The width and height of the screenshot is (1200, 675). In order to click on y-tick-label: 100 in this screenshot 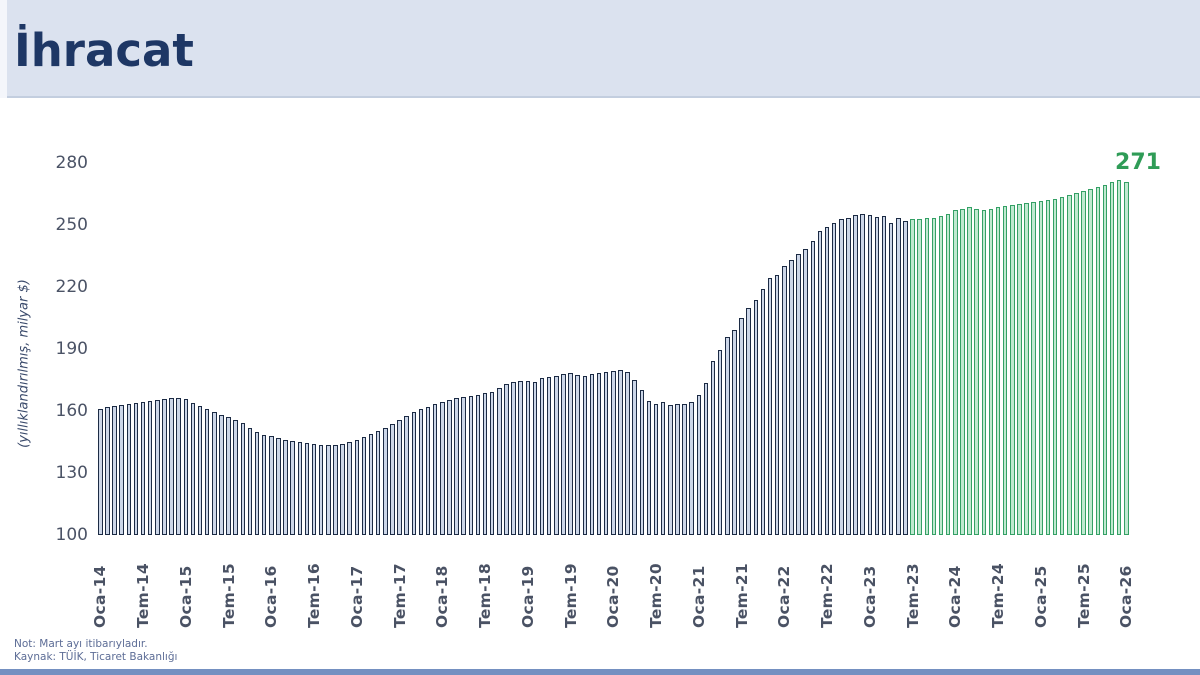, I will do `click(71, 535)`.